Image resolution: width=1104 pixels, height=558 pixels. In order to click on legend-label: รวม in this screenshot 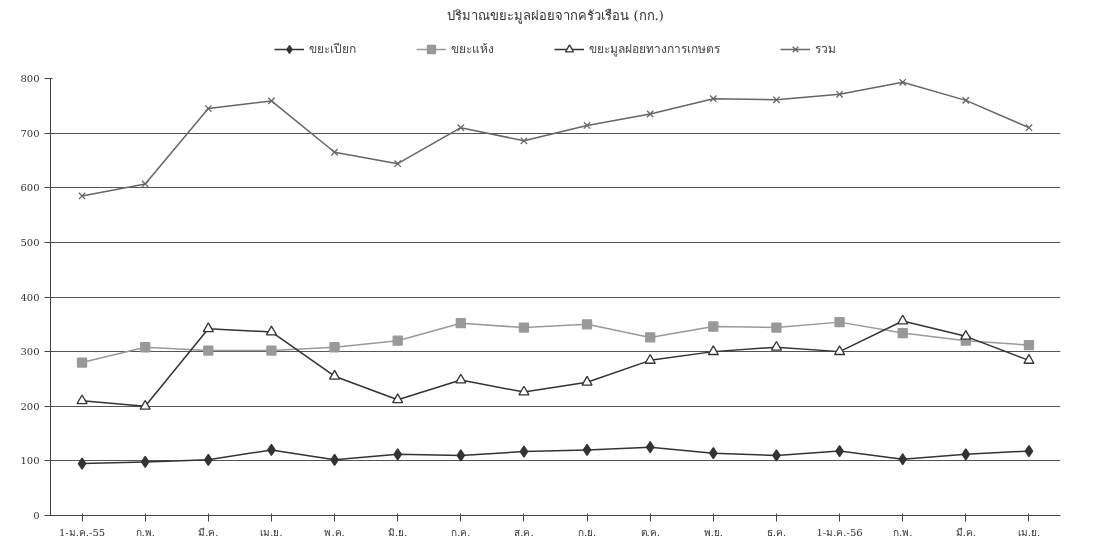, I will do `click(825, 49)`.